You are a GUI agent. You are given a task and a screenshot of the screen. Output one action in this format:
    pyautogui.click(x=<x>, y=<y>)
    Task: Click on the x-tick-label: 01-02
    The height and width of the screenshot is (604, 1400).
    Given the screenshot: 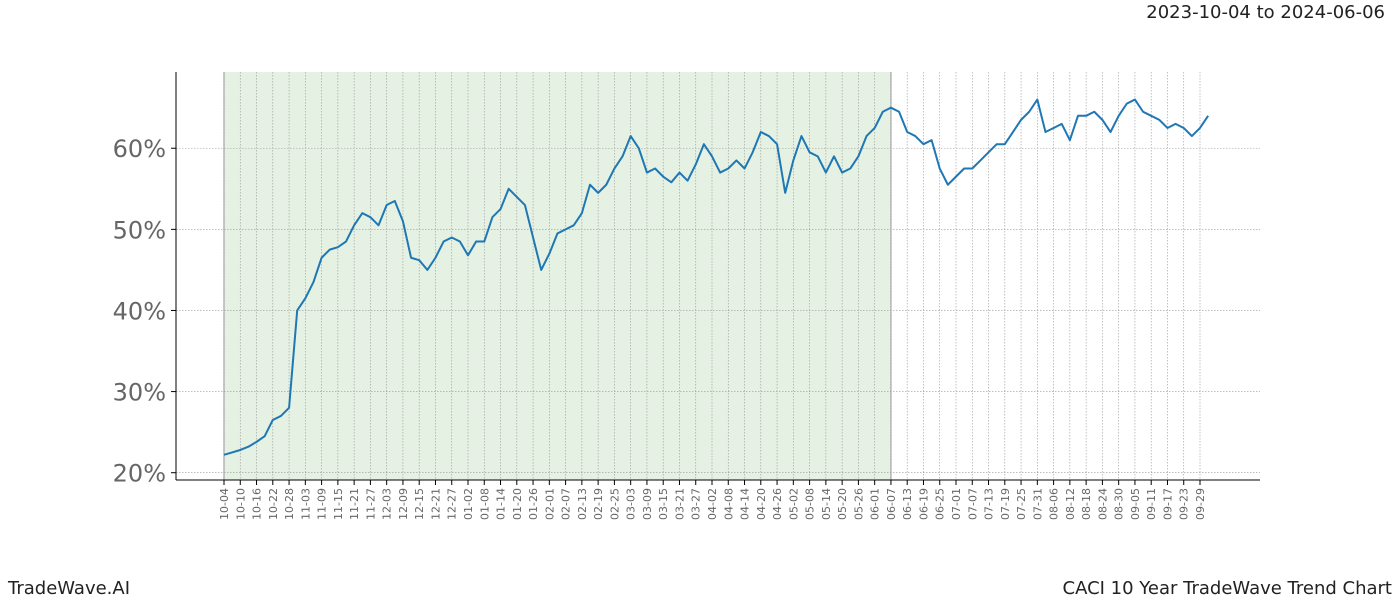 What is the action you would take?
    pyautogui.click(x=468, y=504)
    